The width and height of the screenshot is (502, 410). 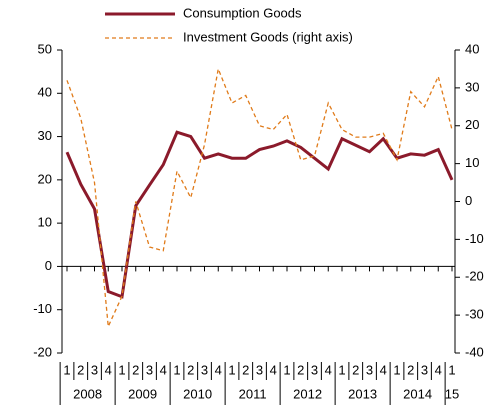 I want to click on y-tick-label: 40, so click(x=45, y=92).